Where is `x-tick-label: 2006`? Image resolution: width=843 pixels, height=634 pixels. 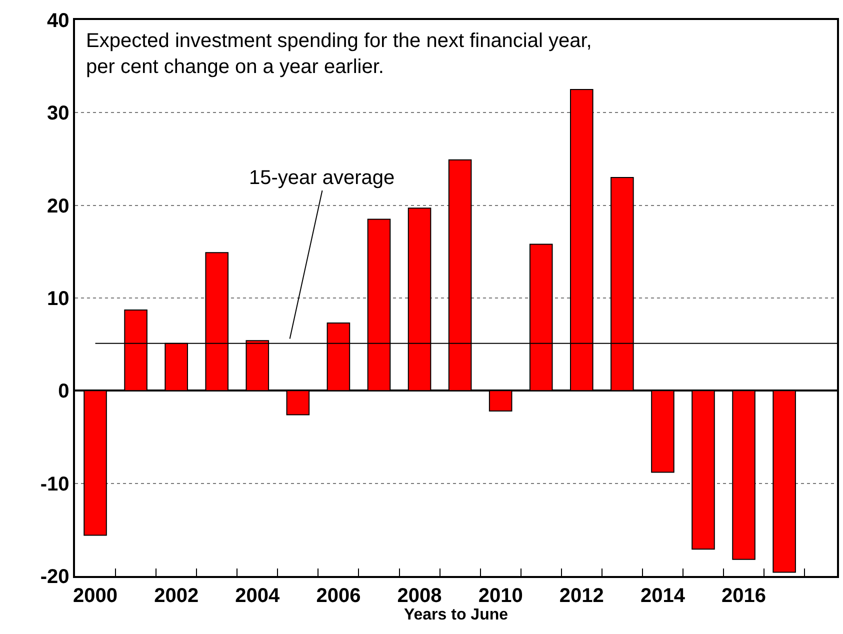 x-tick-label: 2006 is located at coordinates (338, 595).